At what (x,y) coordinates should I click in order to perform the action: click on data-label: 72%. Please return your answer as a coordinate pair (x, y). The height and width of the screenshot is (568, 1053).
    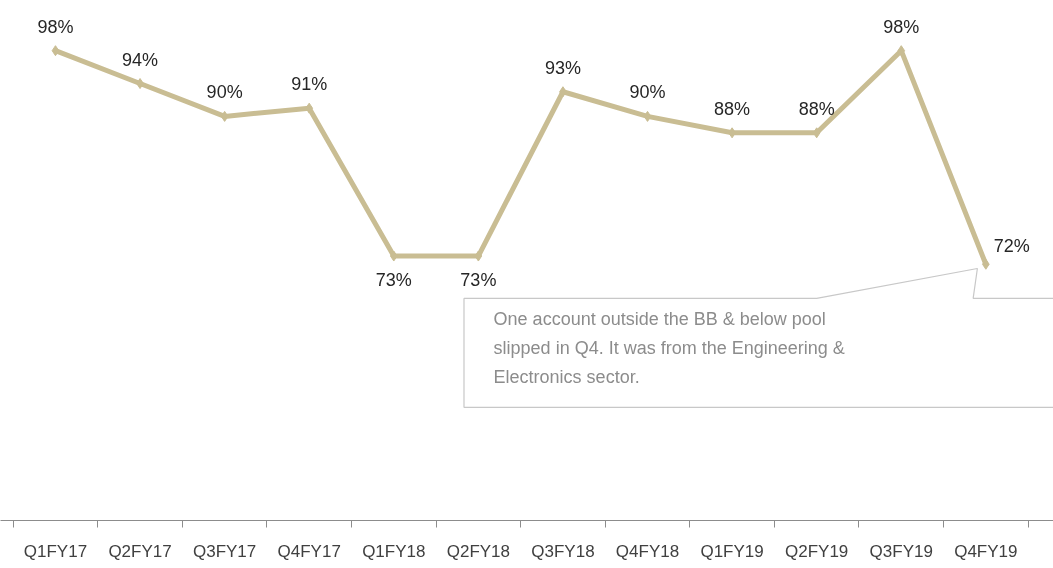
    Looking at the image, I should click on (1011, 246).